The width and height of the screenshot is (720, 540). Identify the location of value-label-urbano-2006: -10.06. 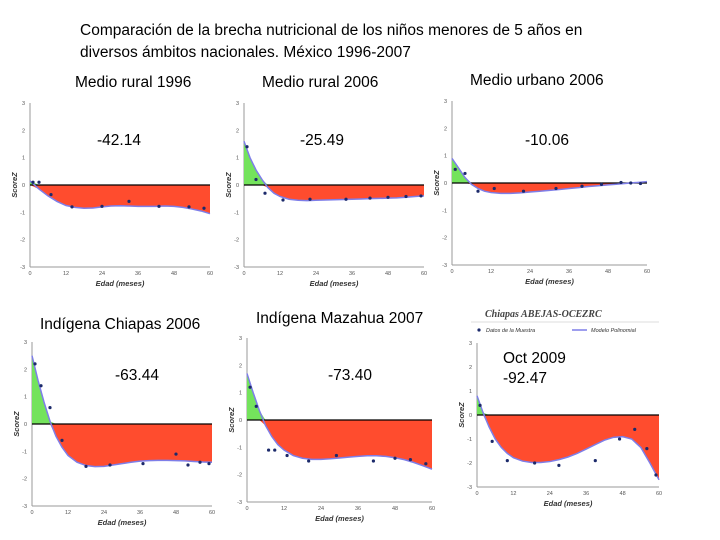
(547, 140).